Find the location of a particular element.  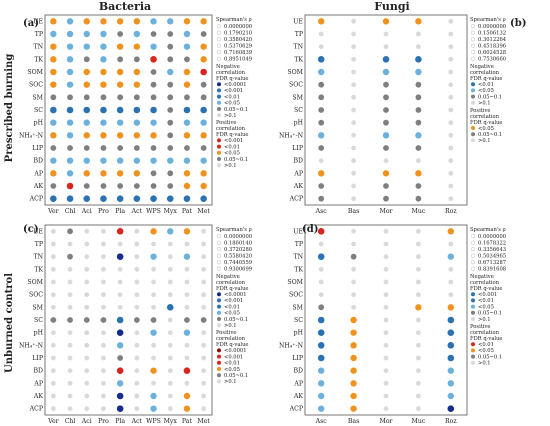

row-label: LIP is located at coordinates (37, 358).